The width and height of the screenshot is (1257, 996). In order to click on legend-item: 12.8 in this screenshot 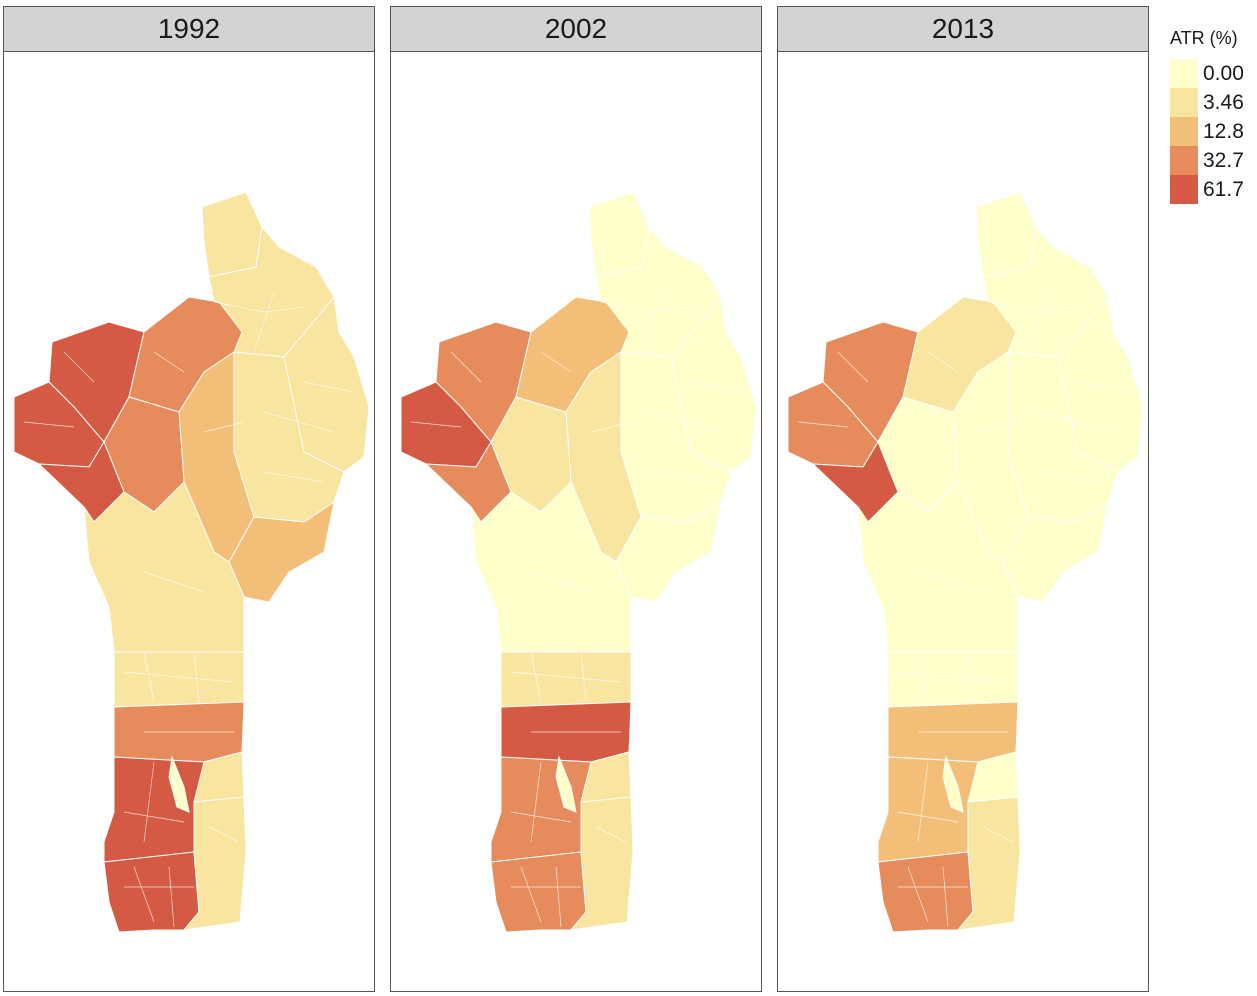, I will do `click(1207, 131)`.